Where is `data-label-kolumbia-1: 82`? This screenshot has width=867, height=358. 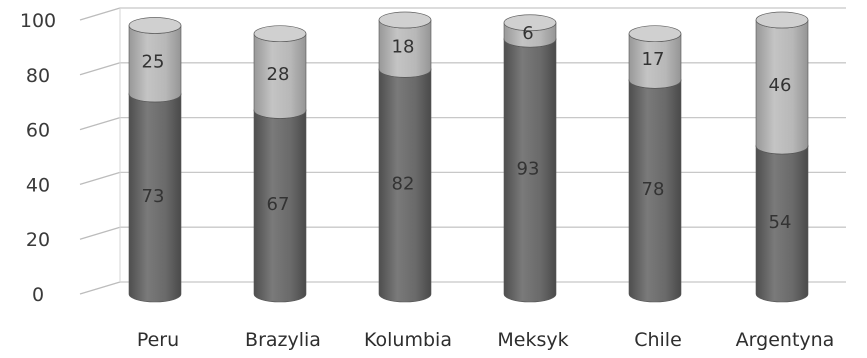 data-label-kolumbia-1: 82 is located at coordinates (403, 184).